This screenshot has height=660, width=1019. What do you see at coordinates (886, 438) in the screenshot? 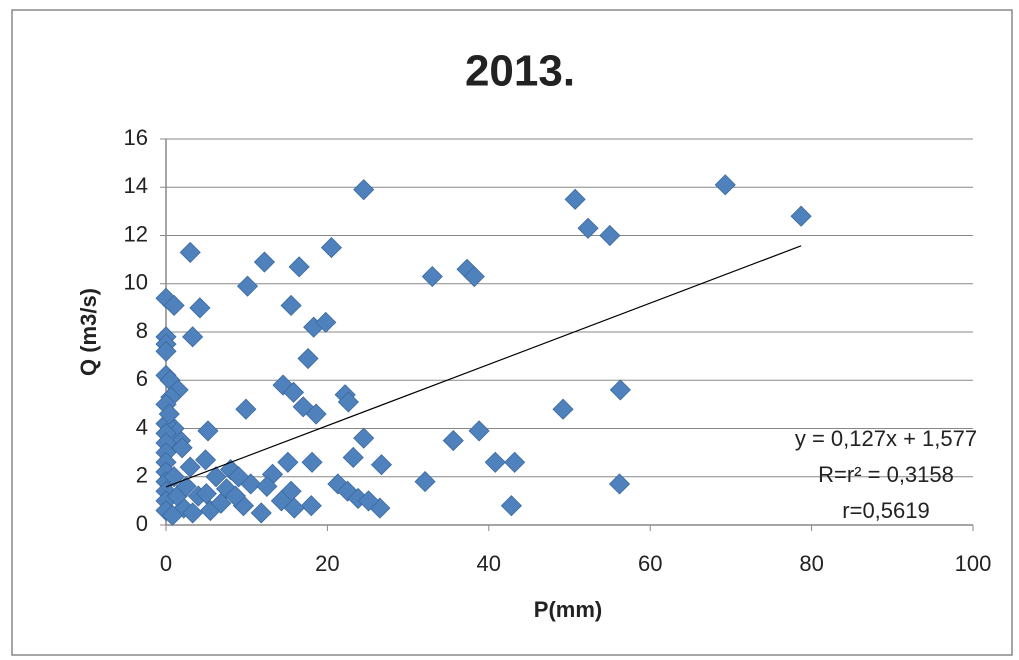
I see `annotation: y = 0,127x + 1,577` at bounding box center [886, 438].